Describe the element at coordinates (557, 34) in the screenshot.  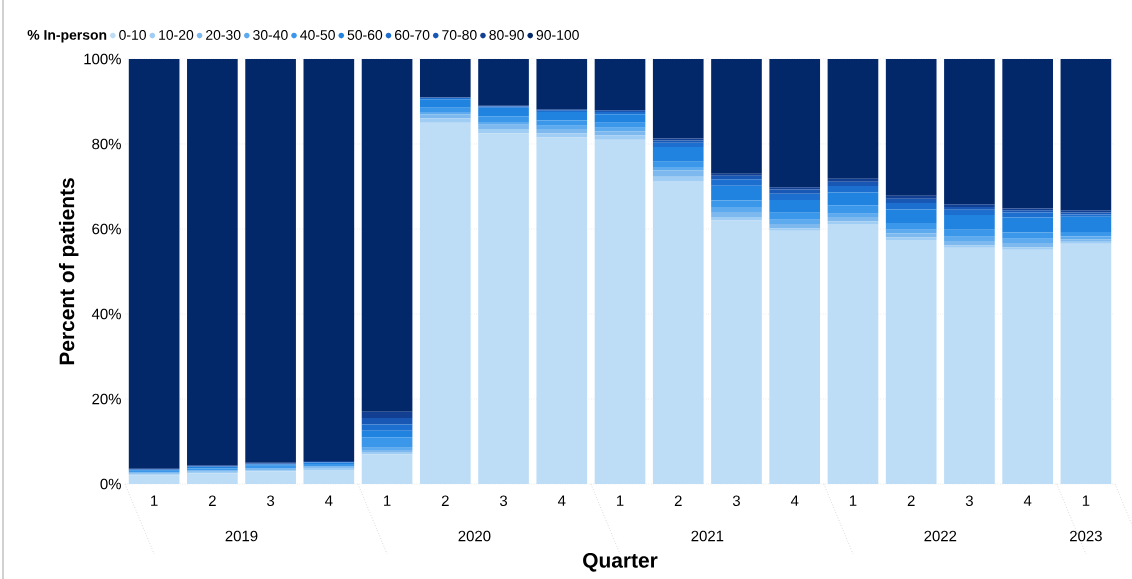
I see `legend-label: 90-100` at that location.